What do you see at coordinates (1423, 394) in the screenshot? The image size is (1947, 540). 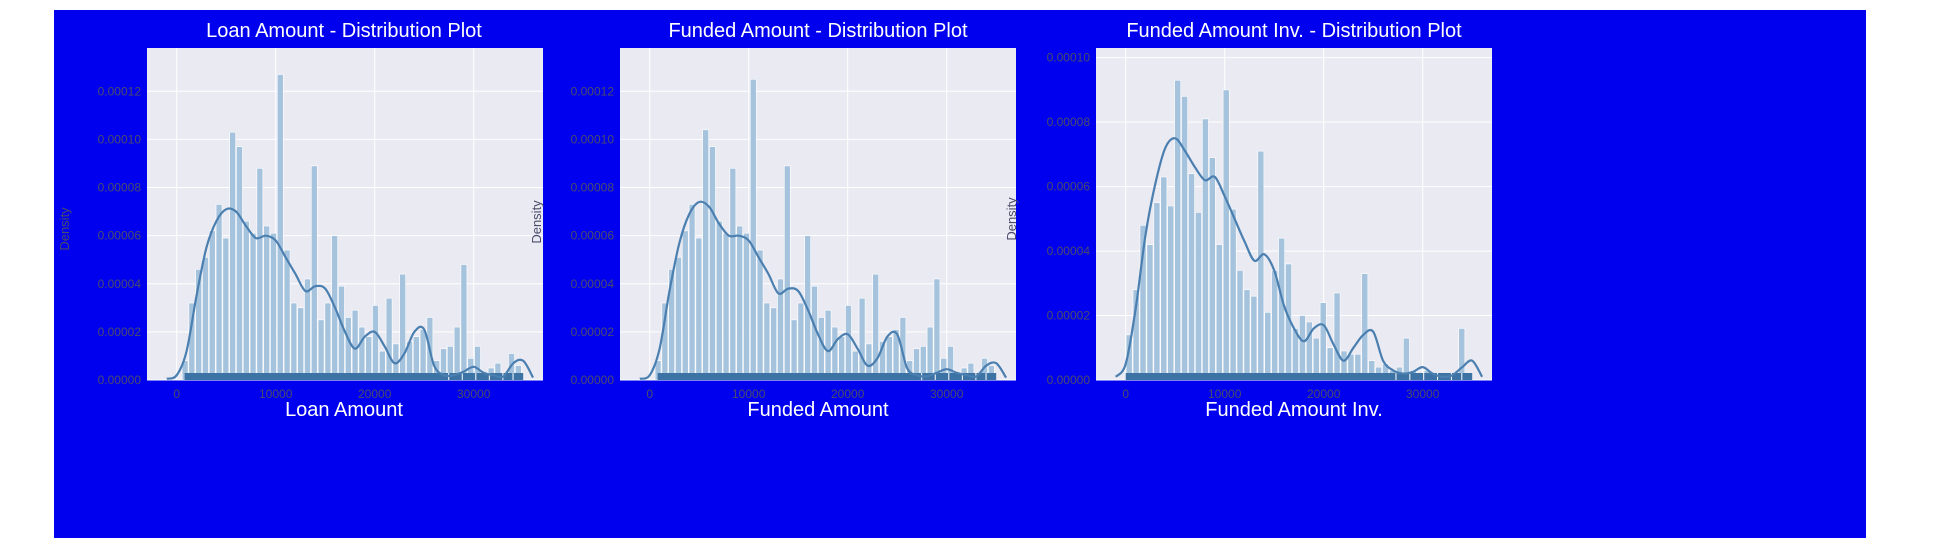 I see `x-tick-label: 30000` at bounding box center [1423, 394].